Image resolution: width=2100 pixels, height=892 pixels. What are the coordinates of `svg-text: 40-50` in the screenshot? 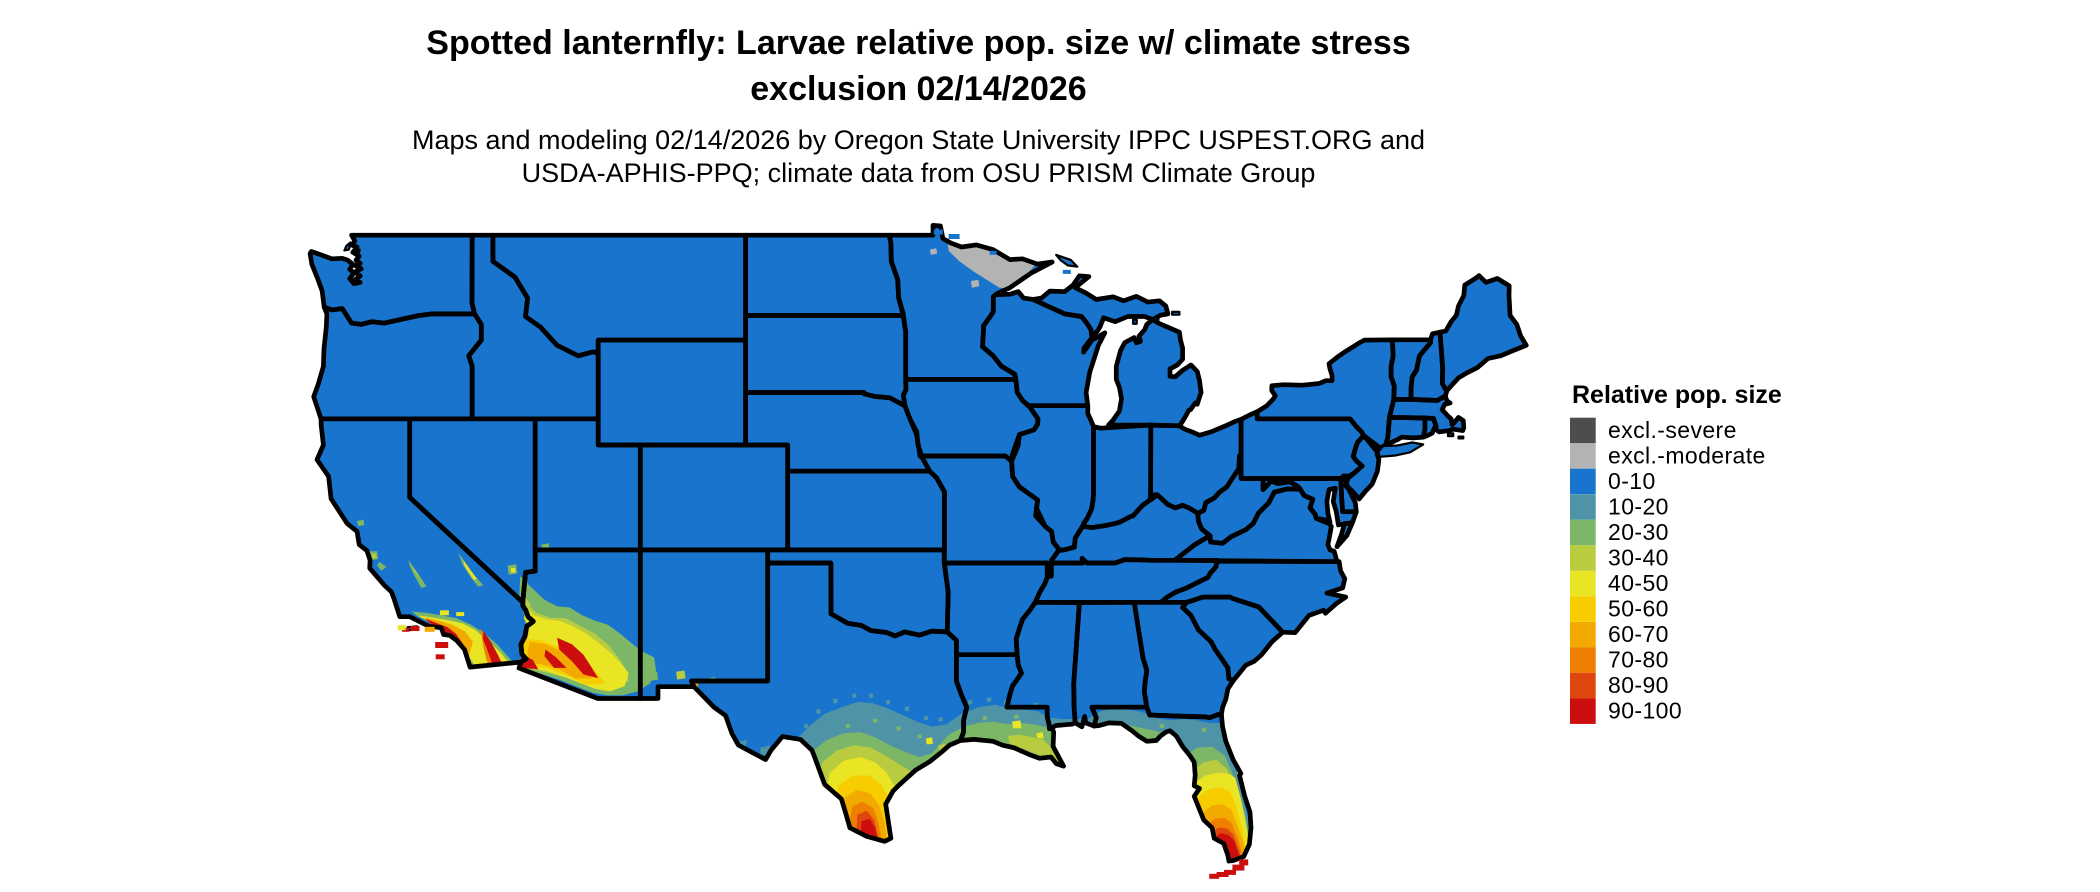 It's located at (1638, 583).